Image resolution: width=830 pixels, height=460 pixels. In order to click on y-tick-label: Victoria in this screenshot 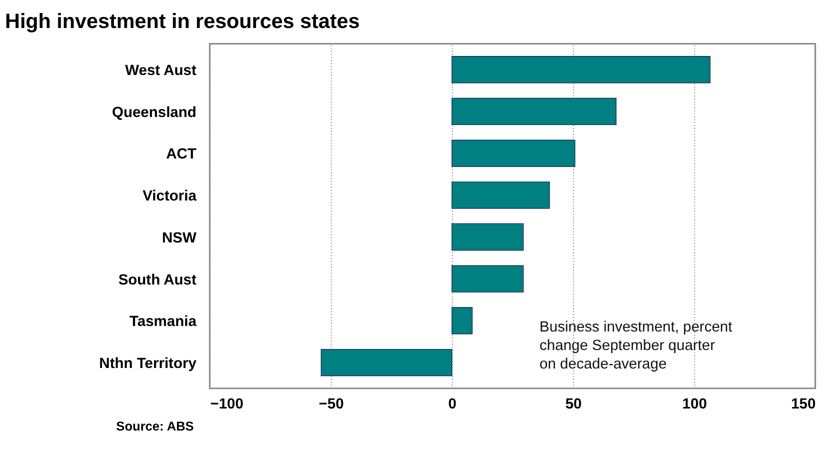, I will do `click(170, 196)`.